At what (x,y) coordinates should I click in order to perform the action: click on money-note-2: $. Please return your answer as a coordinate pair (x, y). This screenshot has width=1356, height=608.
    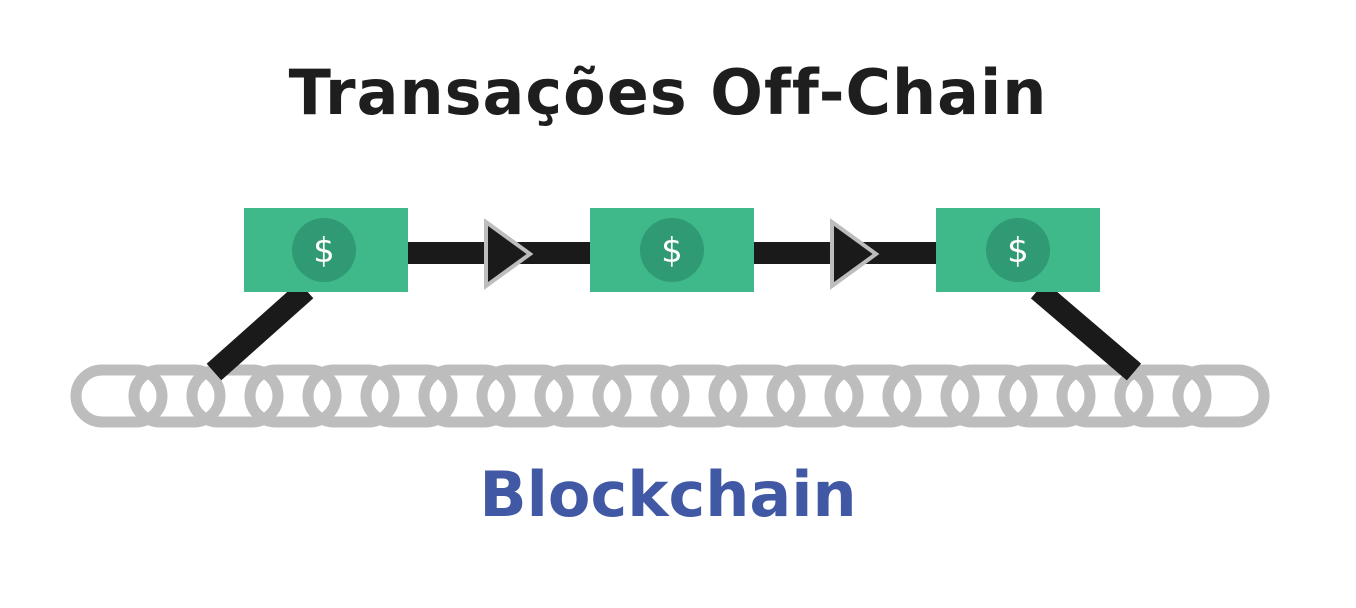
    Looking at the image, I should click on (672, 250).